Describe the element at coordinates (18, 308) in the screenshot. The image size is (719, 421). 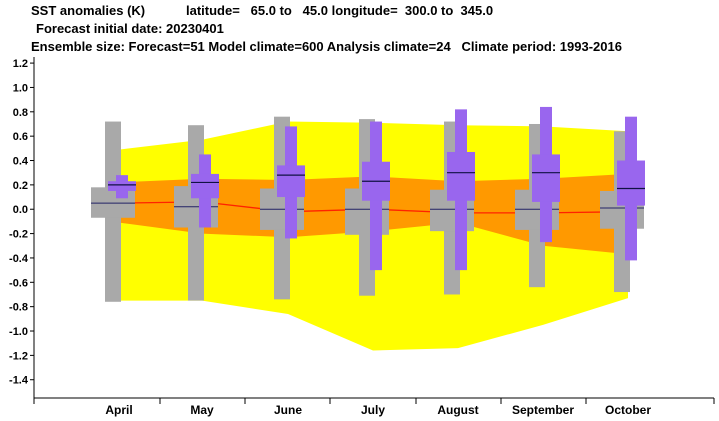
I see `y-tick-label: -0.8` at that location.